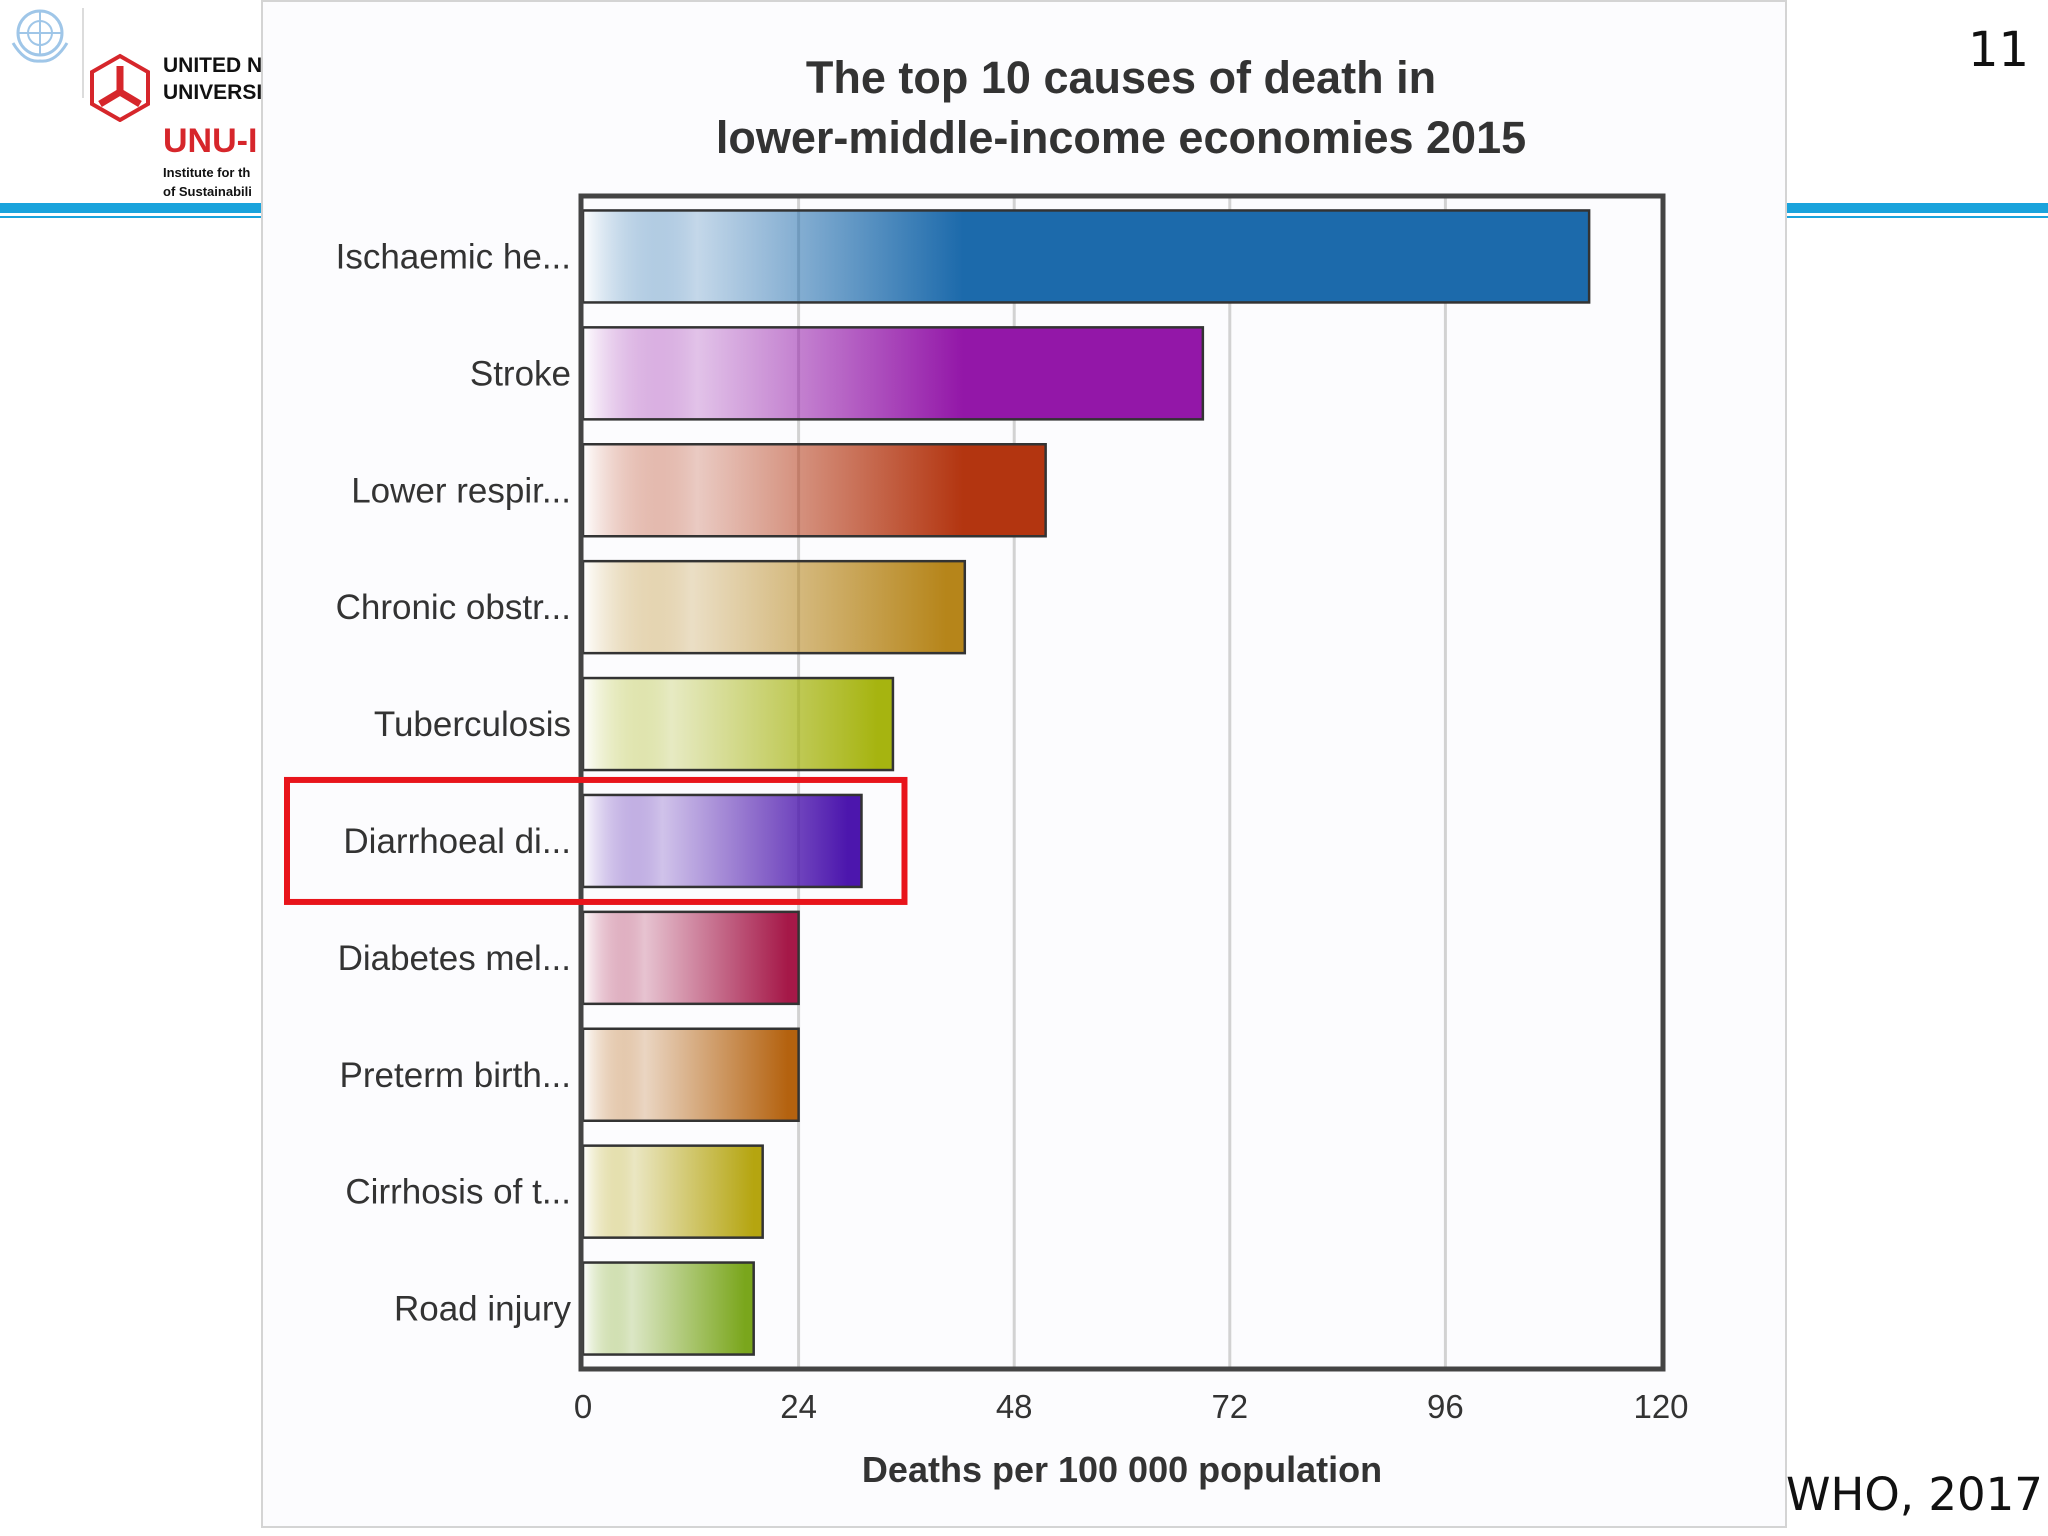 The width and height of the screenshot is (2048, 1536). I want to click on highlight-box, so click(596, 840).